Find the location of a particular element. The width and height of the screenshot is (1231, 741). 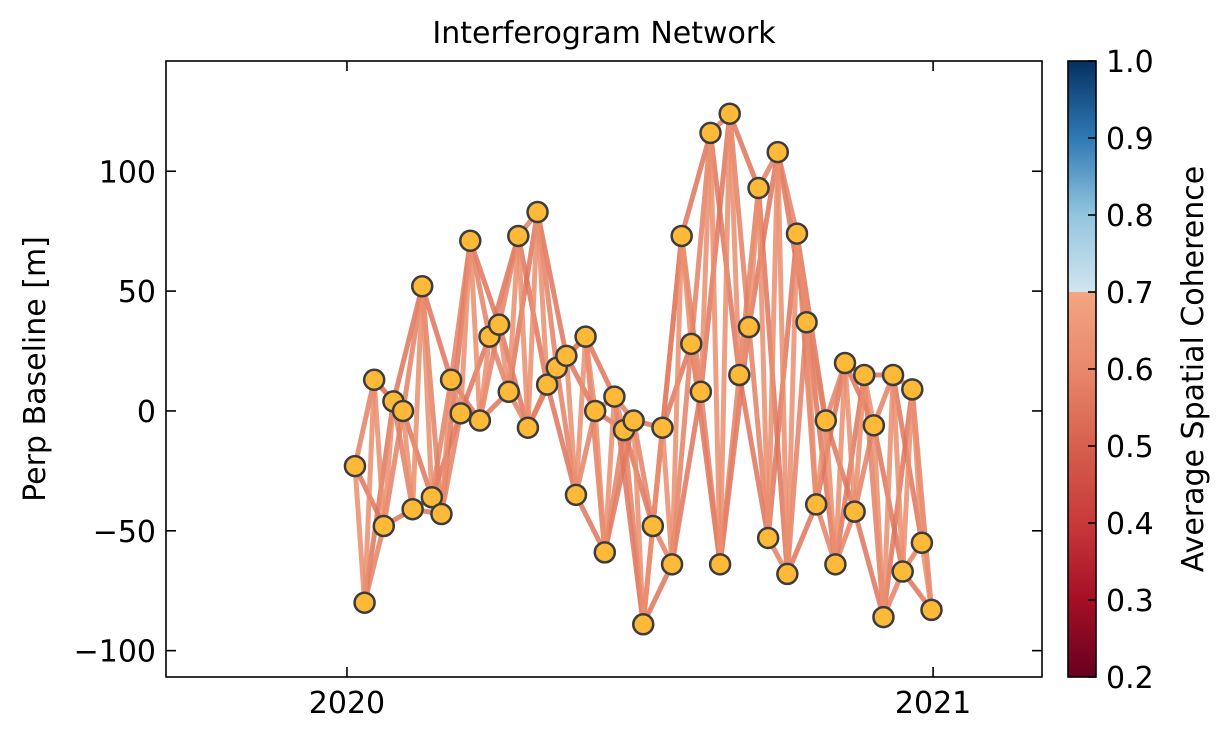

colorbar-tick-label: 0.3 is located at coordinates (1130, 601).